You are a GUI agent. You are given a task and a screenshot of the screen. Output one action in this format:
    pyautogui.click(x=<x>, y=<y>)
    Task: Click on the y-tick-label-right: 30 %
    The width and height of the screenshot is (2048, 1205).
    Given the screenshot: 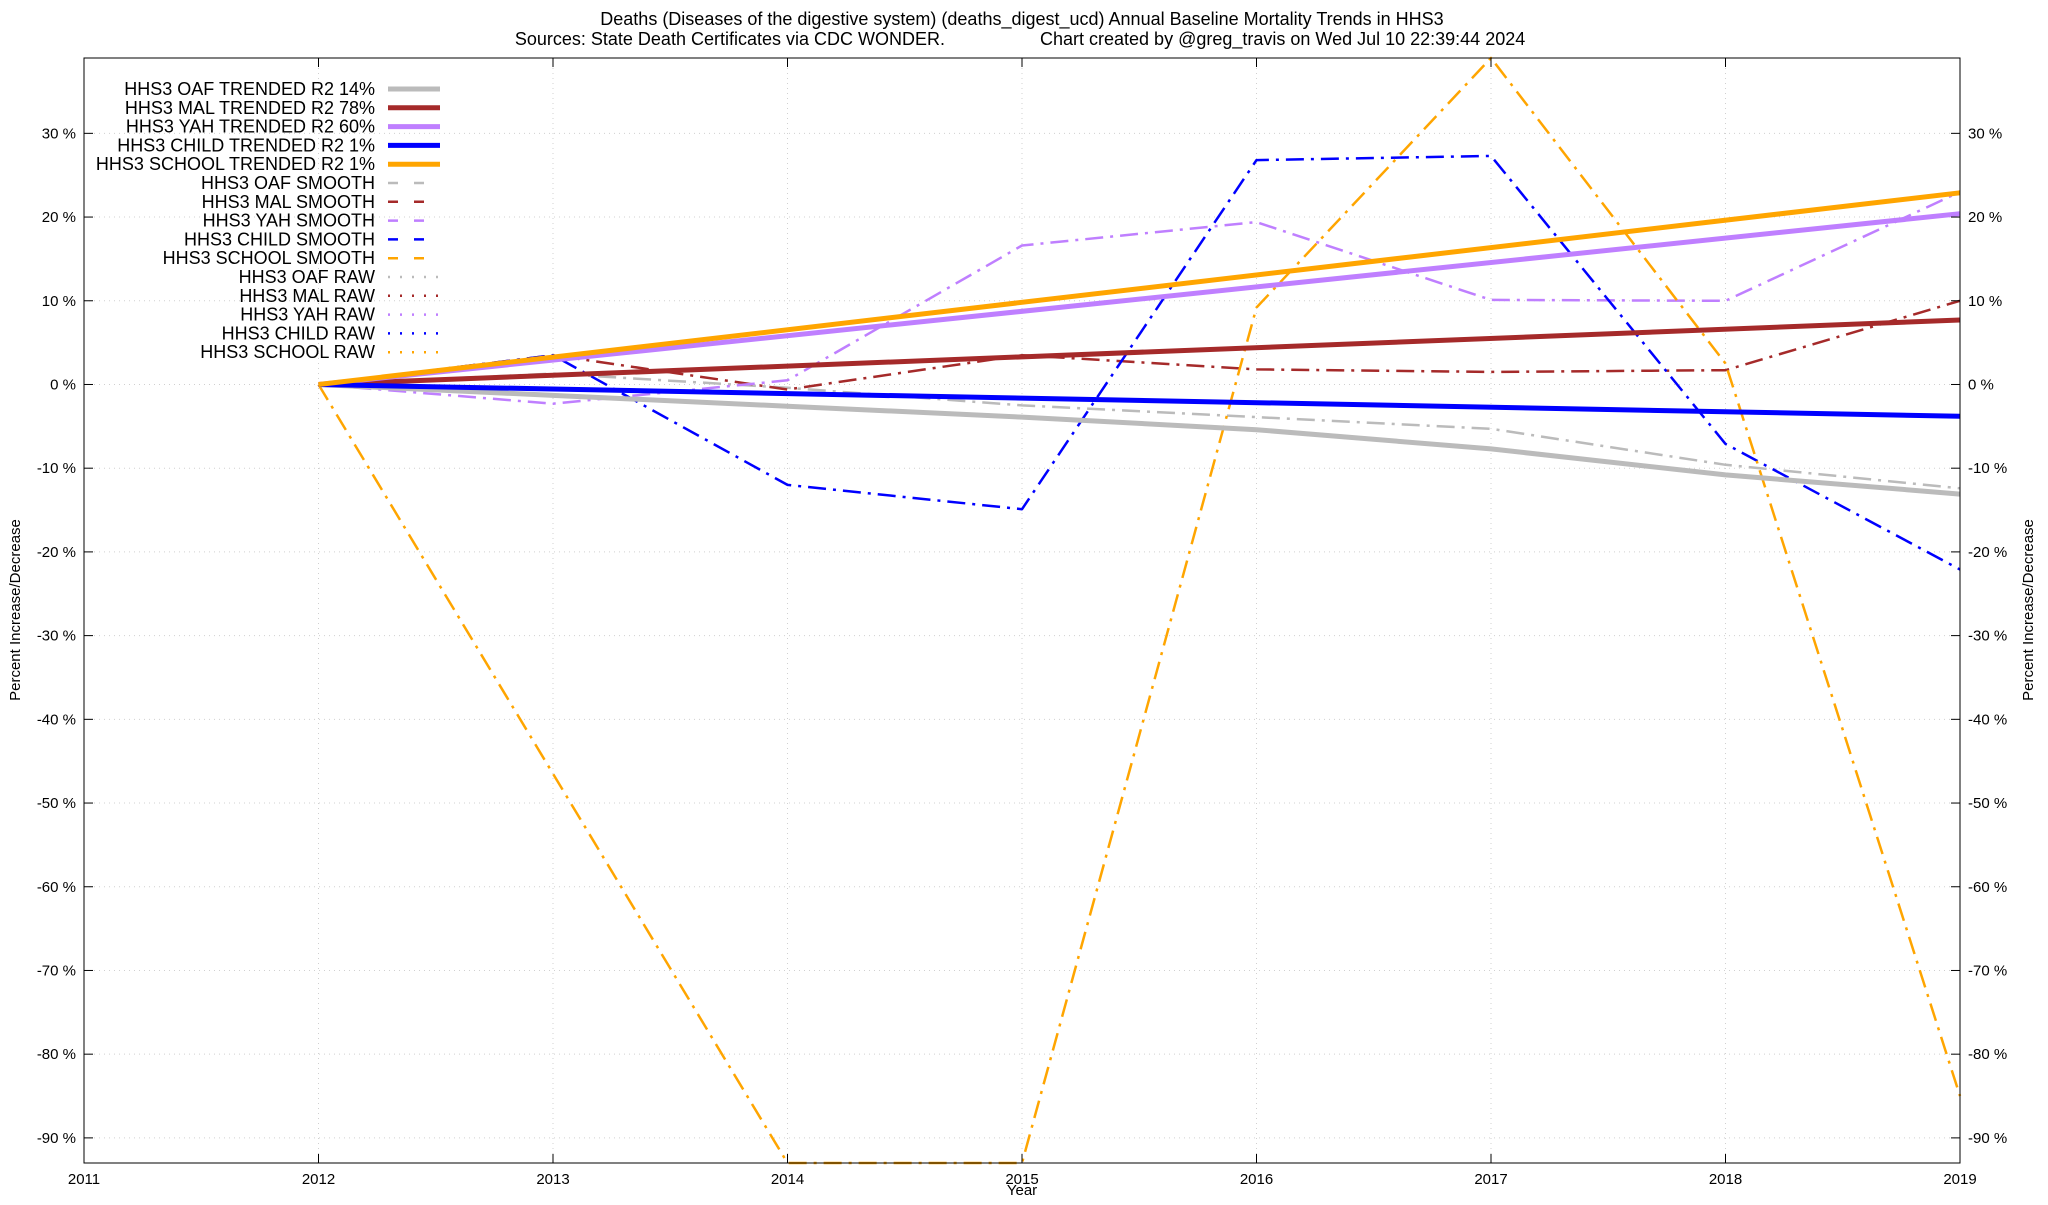 What is the action you would take?
    pyautogui.click(x=1985, y=133)
    